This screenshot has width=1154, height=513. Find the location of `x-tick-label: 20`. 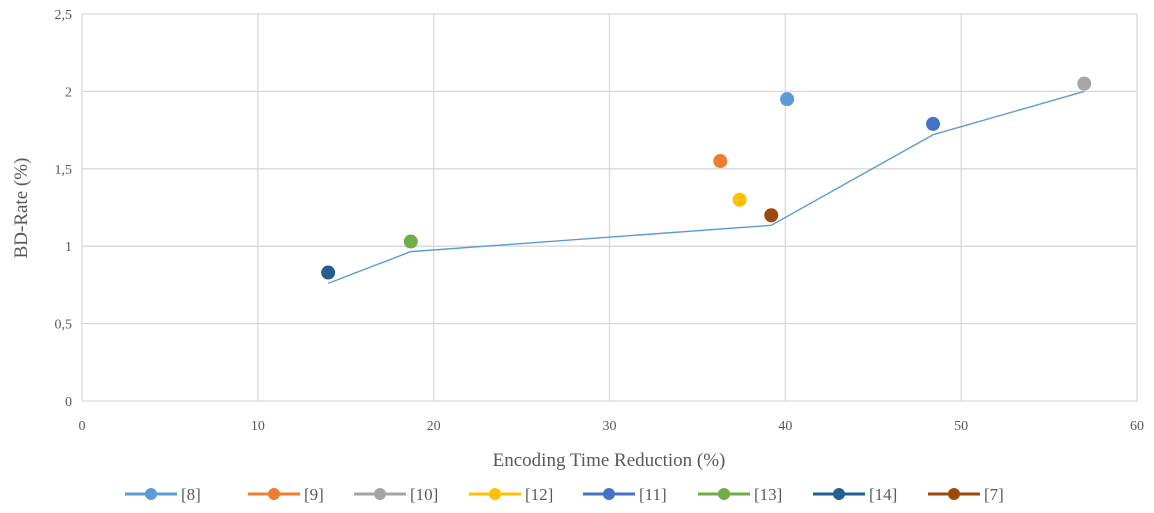

x-tick-label: 20 is located at coordinates (434, 426).